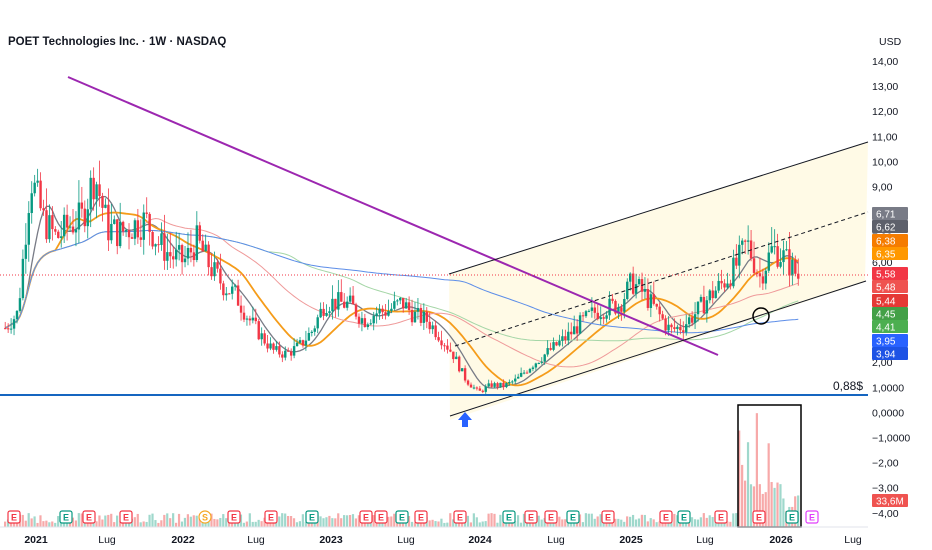 Image resolution: width=932 pixels, height=550 pixels. Describe the element at coordinates (885, 464) in the screenshot. I see `y-tick-label: −2,00` at that location.